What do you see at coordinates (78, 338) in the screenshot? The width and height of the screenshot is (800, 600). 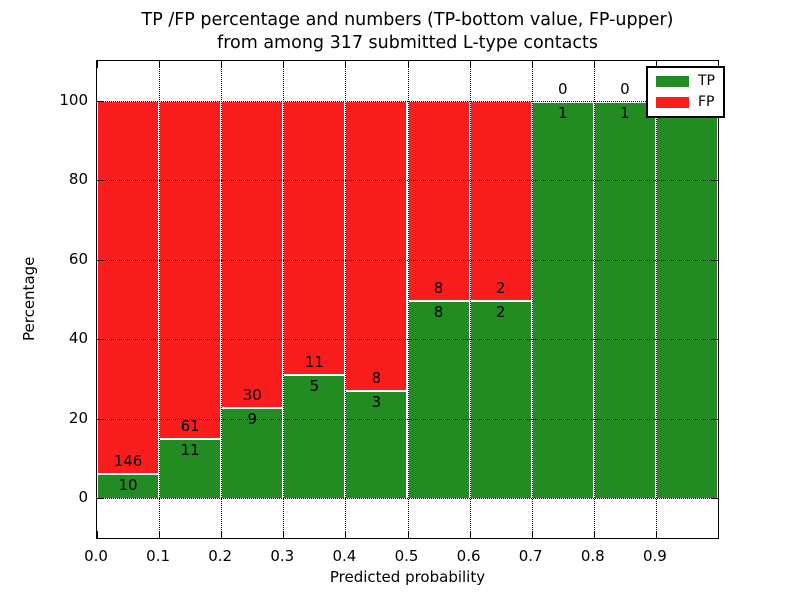 I see `y-tick-label: 40` at bounding box center [78, 338].